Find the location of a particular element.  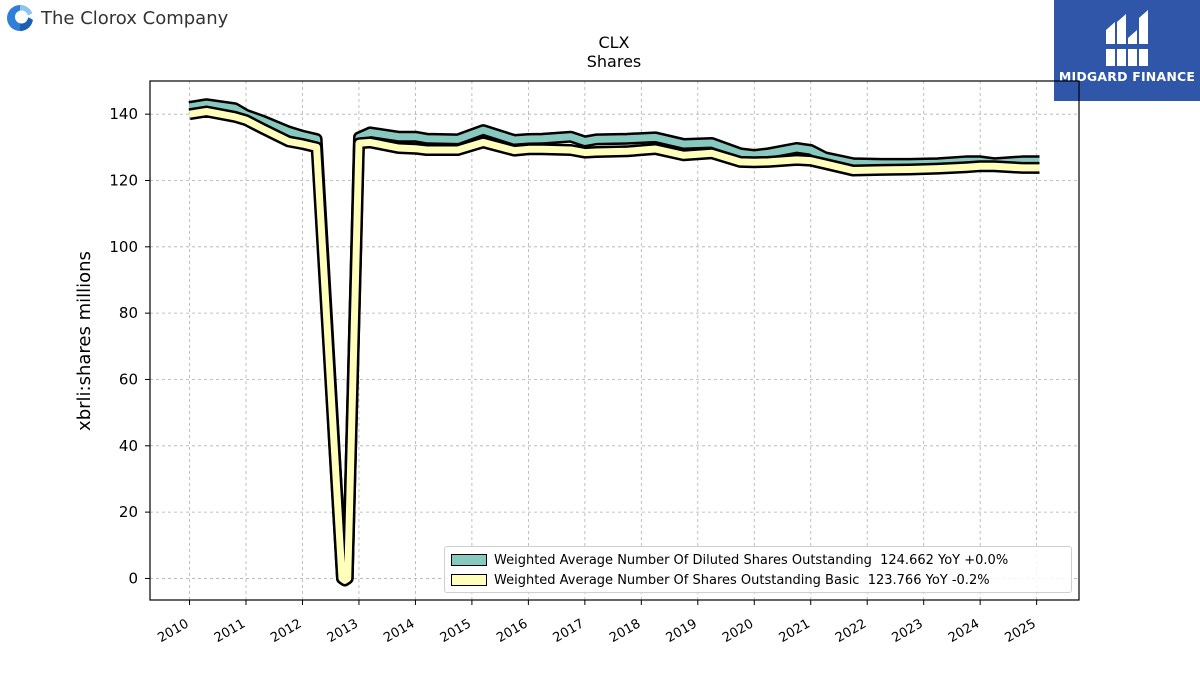

x-tick-label: 2011 is located at coordinates (230, 631).